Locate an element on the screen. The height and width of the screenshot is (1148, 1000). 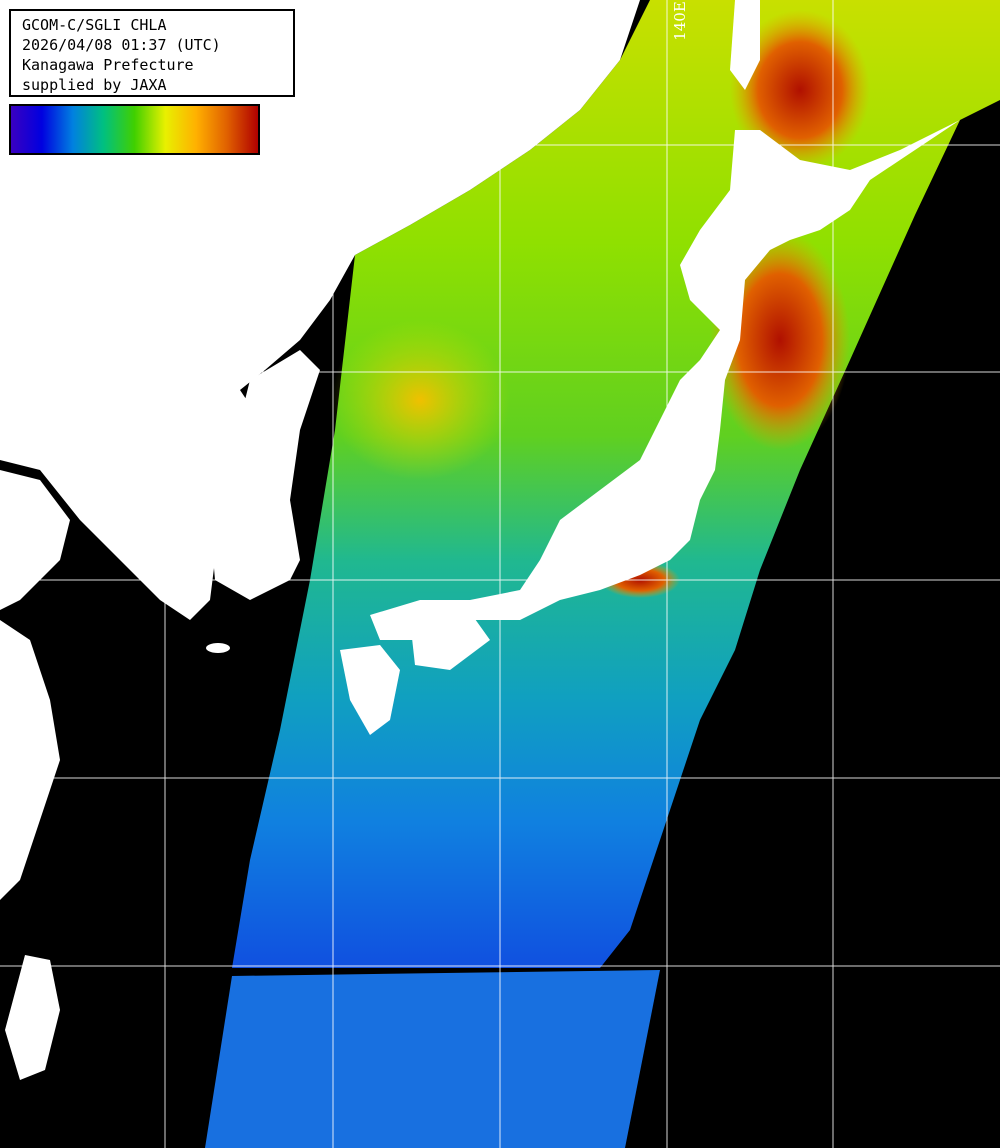
land-hokkaido-tip is located at coordinates (745, 45).